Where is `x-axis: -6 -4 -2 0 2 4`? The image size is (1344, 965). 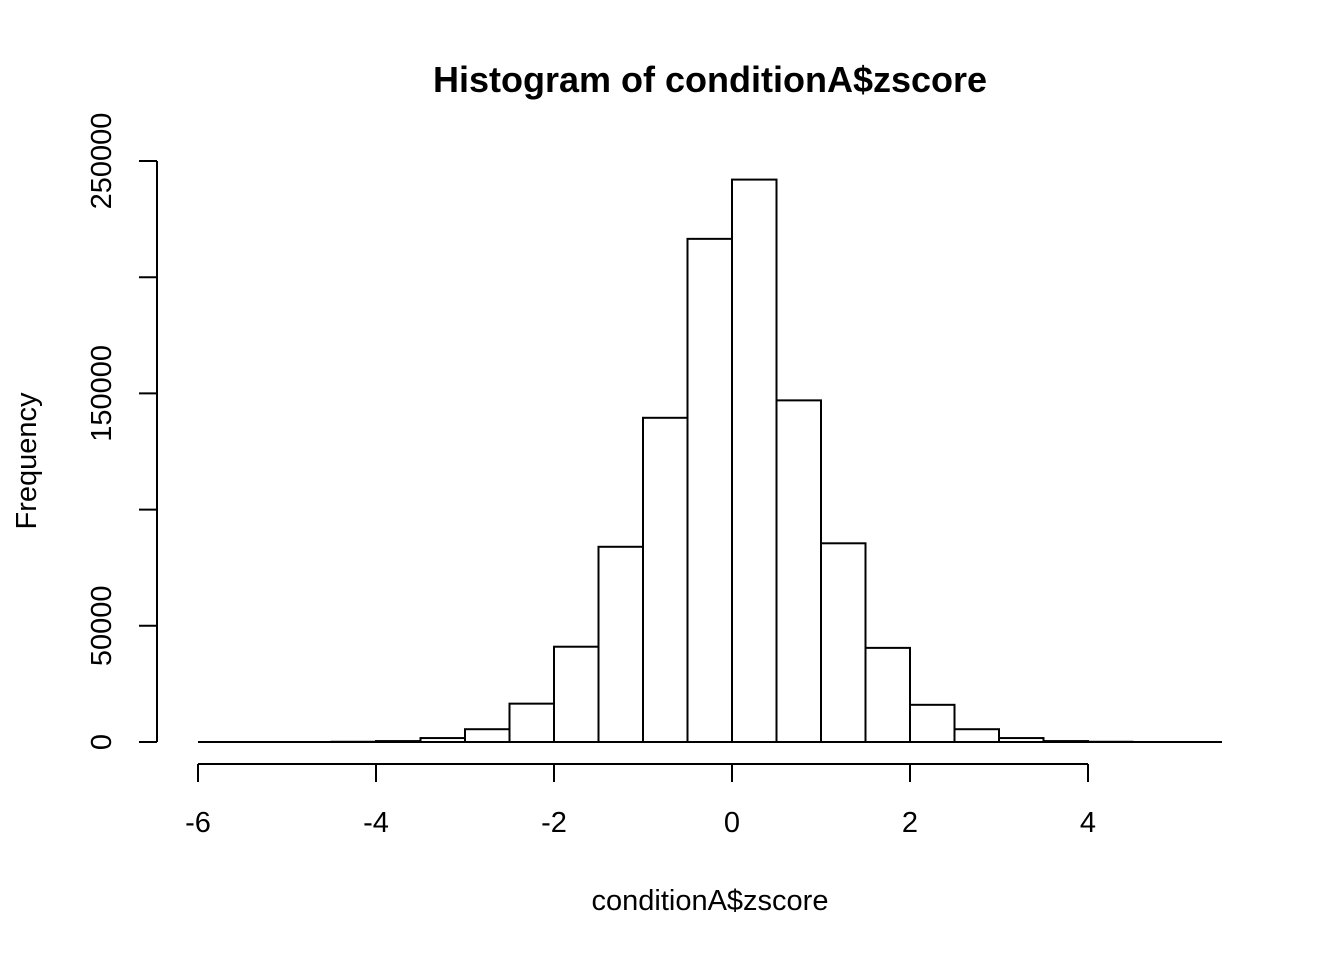 x-axis: -6 -4 -2 0 2 4 is located at coordinates (640, 801).